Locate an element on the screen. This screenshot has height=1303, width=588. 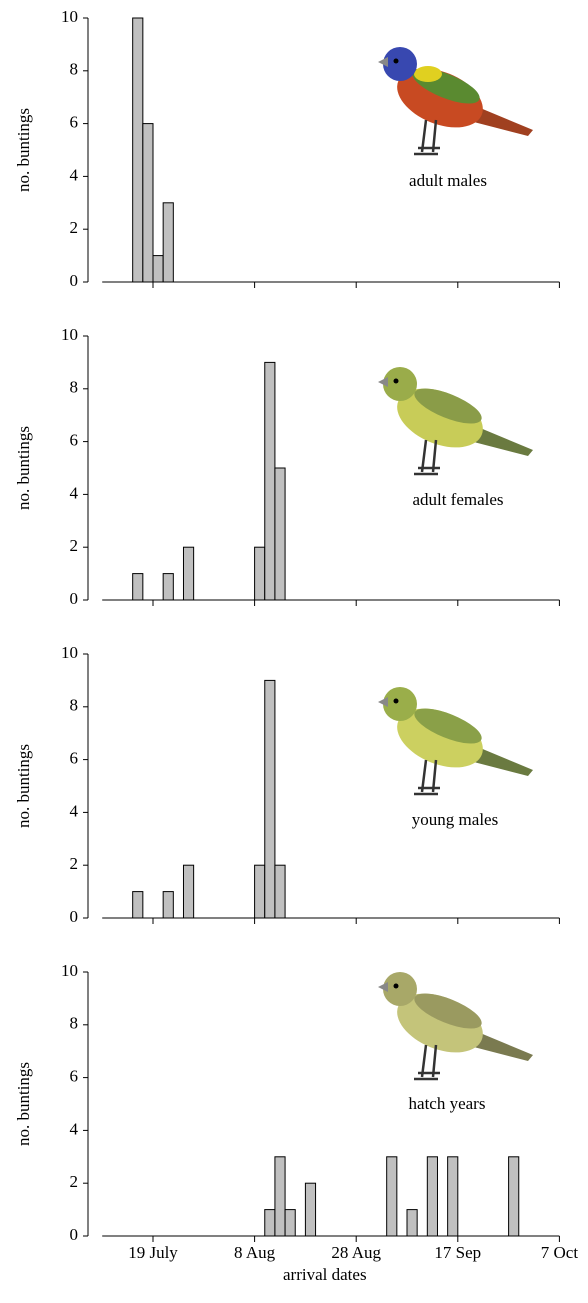
annotation: hatch years is located at coordinates (447, 1103).